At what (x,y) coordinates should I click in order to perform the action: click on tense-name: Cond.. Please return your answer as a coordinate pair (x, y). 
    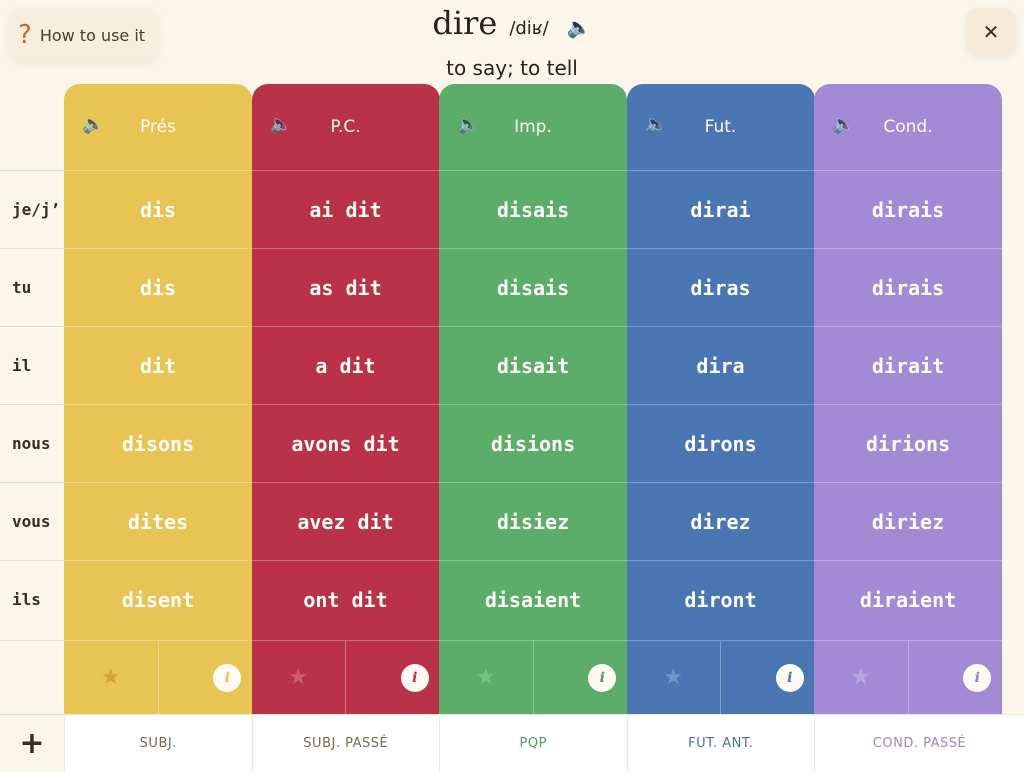
    Looking at the image, I should click on (908, 127).